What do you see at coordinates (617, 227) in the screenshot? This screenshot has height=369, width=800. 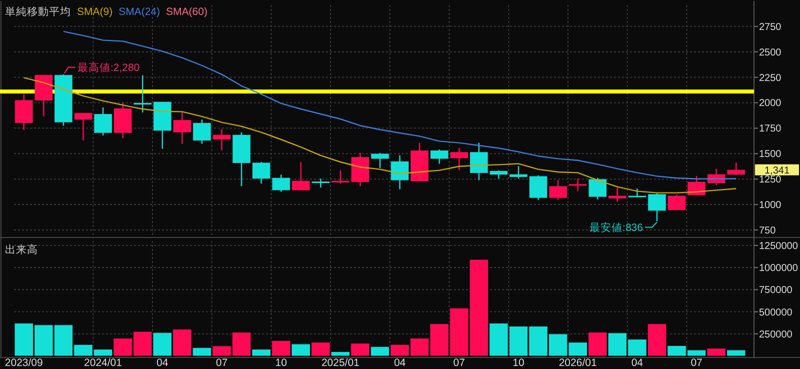 I see `annotation: 最安値:836` at bounding box center [617, 227].